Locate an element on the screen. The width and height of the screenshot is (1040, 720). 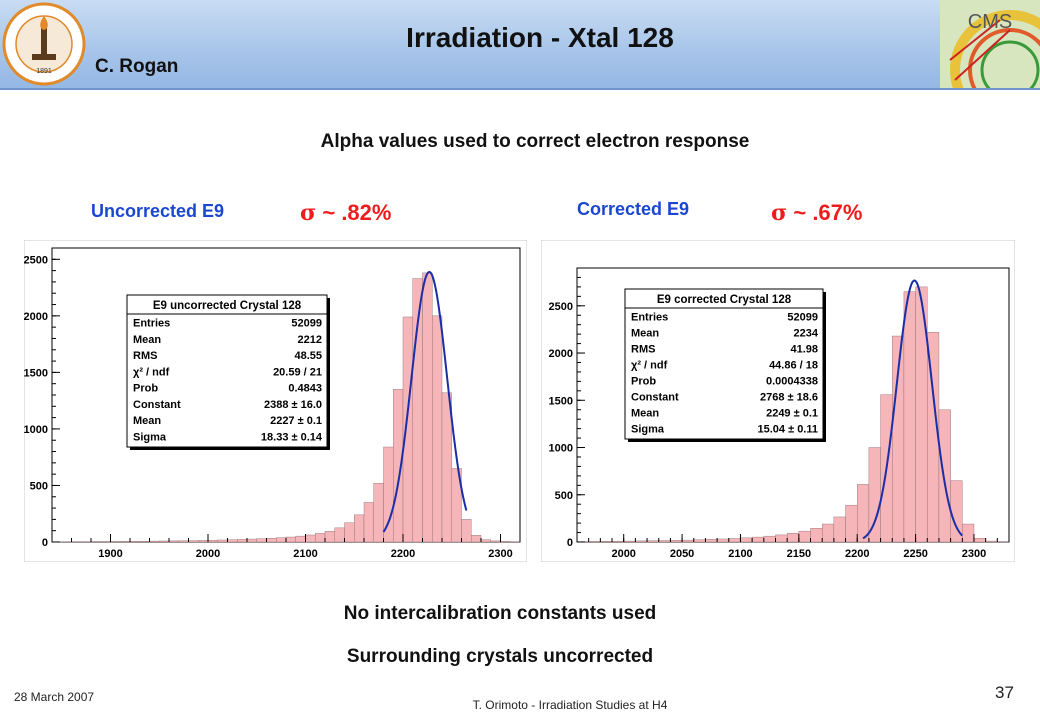
svg-text: CMS is located at coordinates (990, 22).